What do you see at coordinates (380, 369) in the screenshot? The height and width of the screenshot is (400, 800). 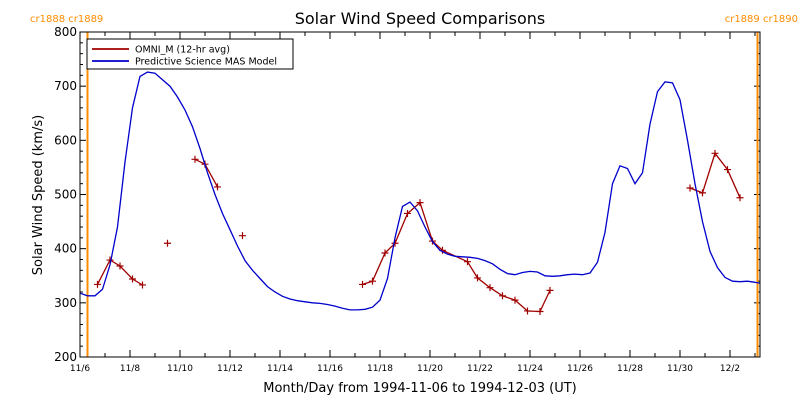 I see `x-tick-label: 11/18` at bounding box center [380, 369].